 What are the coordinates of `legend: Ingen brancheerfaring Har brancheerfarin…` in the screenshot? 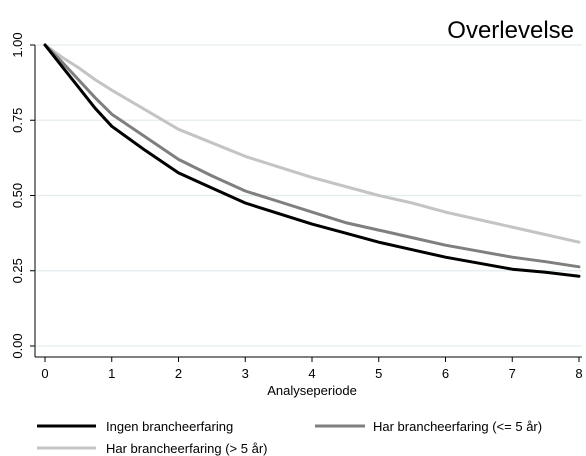 It's located at (289, 437).